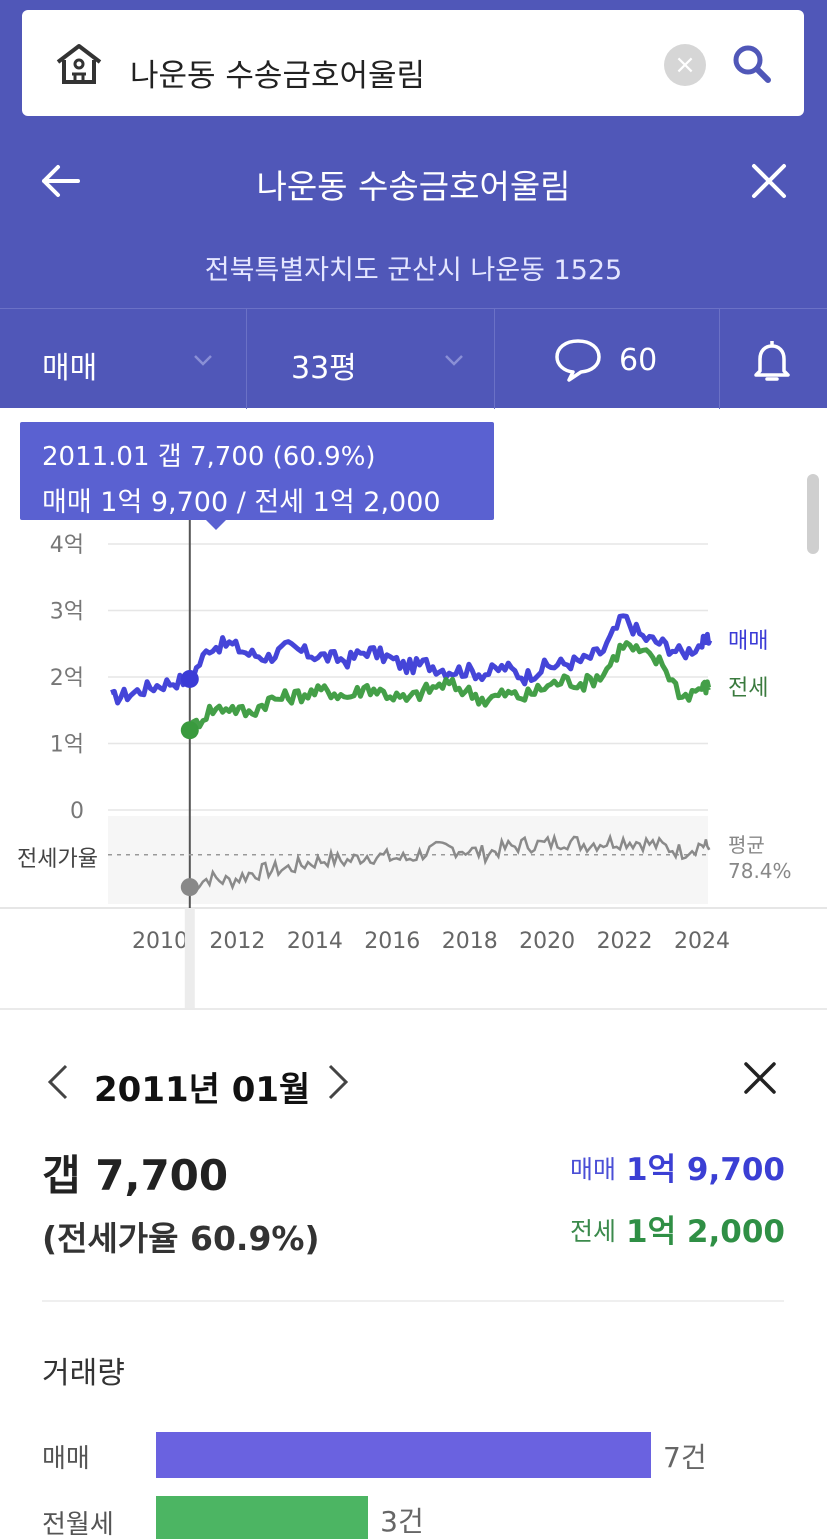 The width and height of the screenshot is (827, 1539). Describe the element at coordinates (413, 1301) in the screenshot. I see `divider` at that location.